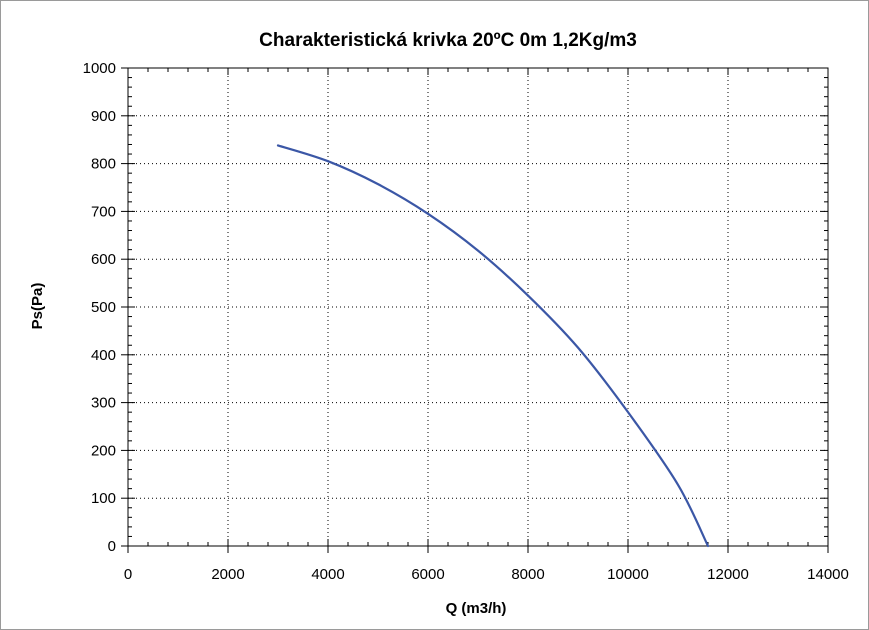 The image size is (869, 630). What do you see at coordinates (728, 574) in the screenshot?
I see `x-tick-label: 12000` at bounding box center [728, 574].